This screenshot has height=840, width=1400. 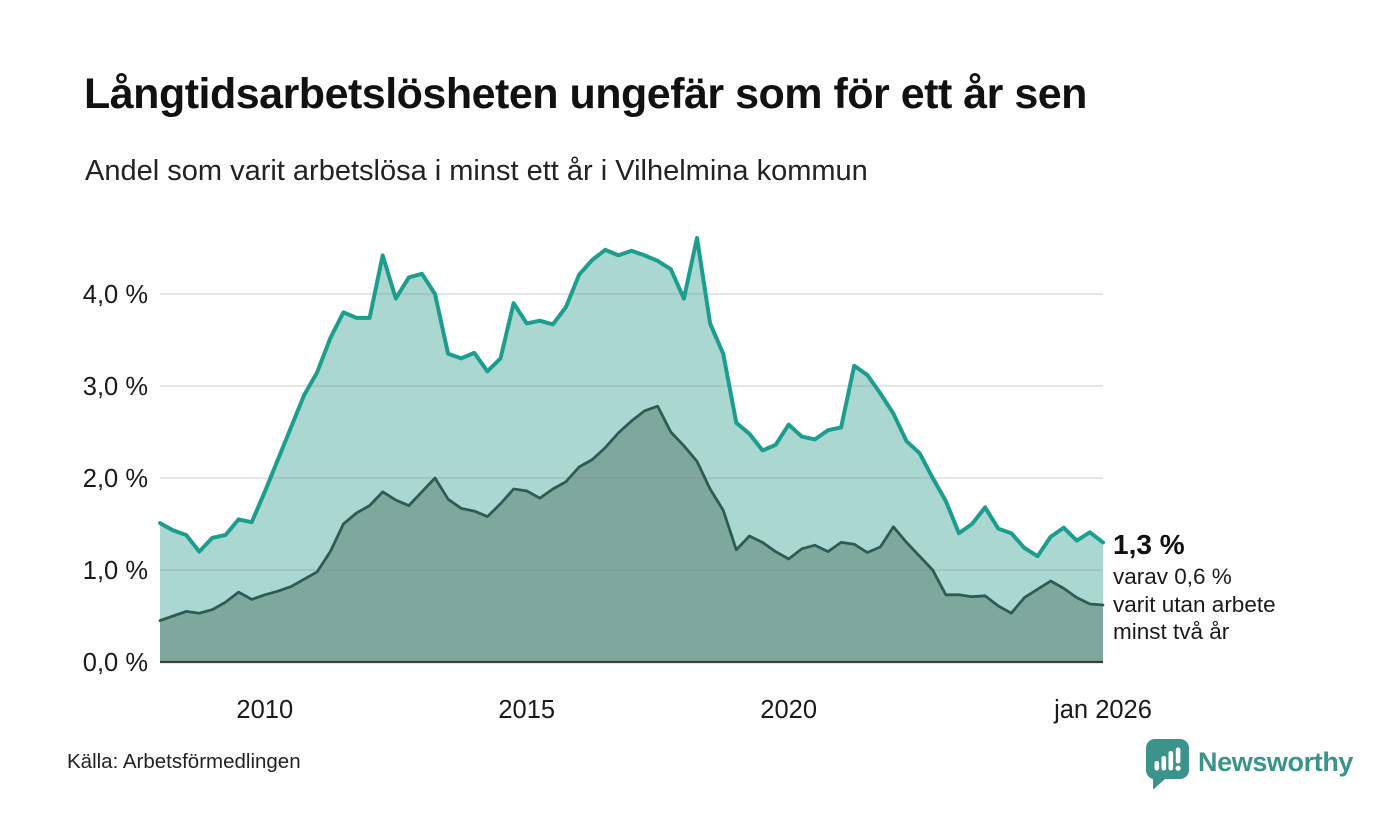 I want to click on annotation-line-3: minst två år, so click(x=1171, y=631).